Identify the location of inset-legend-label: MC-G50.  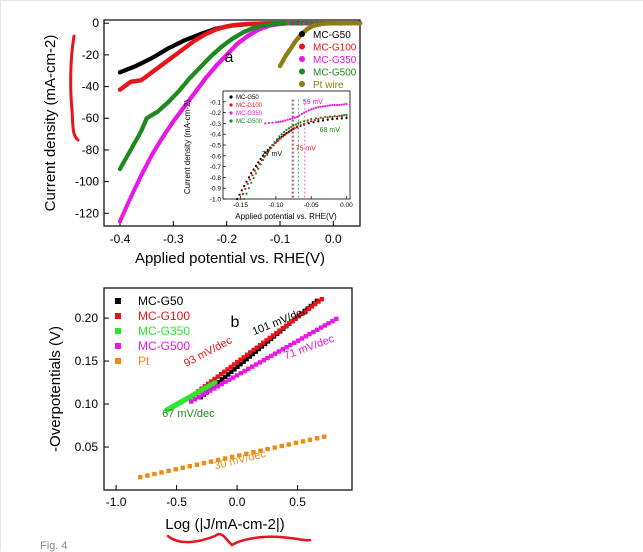
(247, 98).